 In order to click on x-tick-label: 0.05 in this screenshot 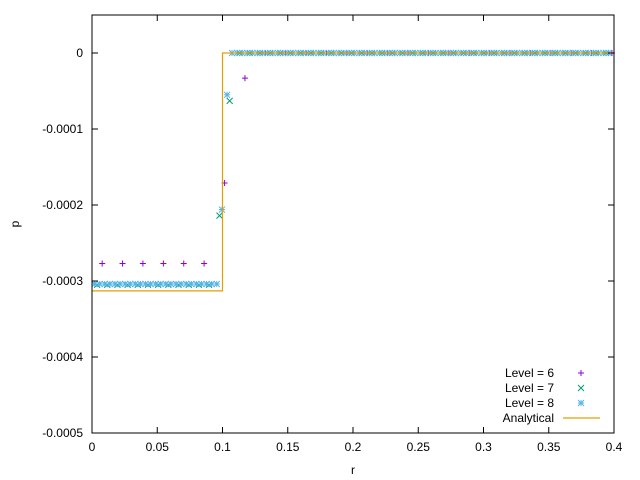, I will do `click(158, 447)`.